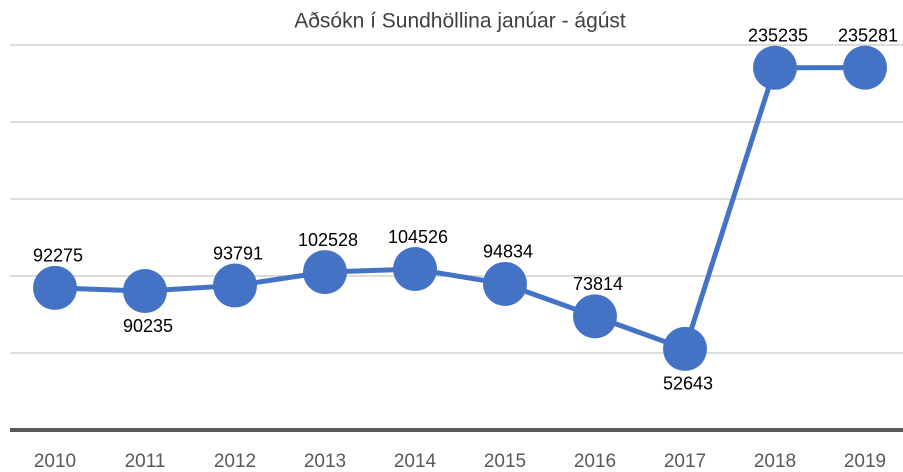  What do you see at coordinates (775, 461) in the screenshot?
I see `x-tick-label: 2018` at bounding box center [775, 461].